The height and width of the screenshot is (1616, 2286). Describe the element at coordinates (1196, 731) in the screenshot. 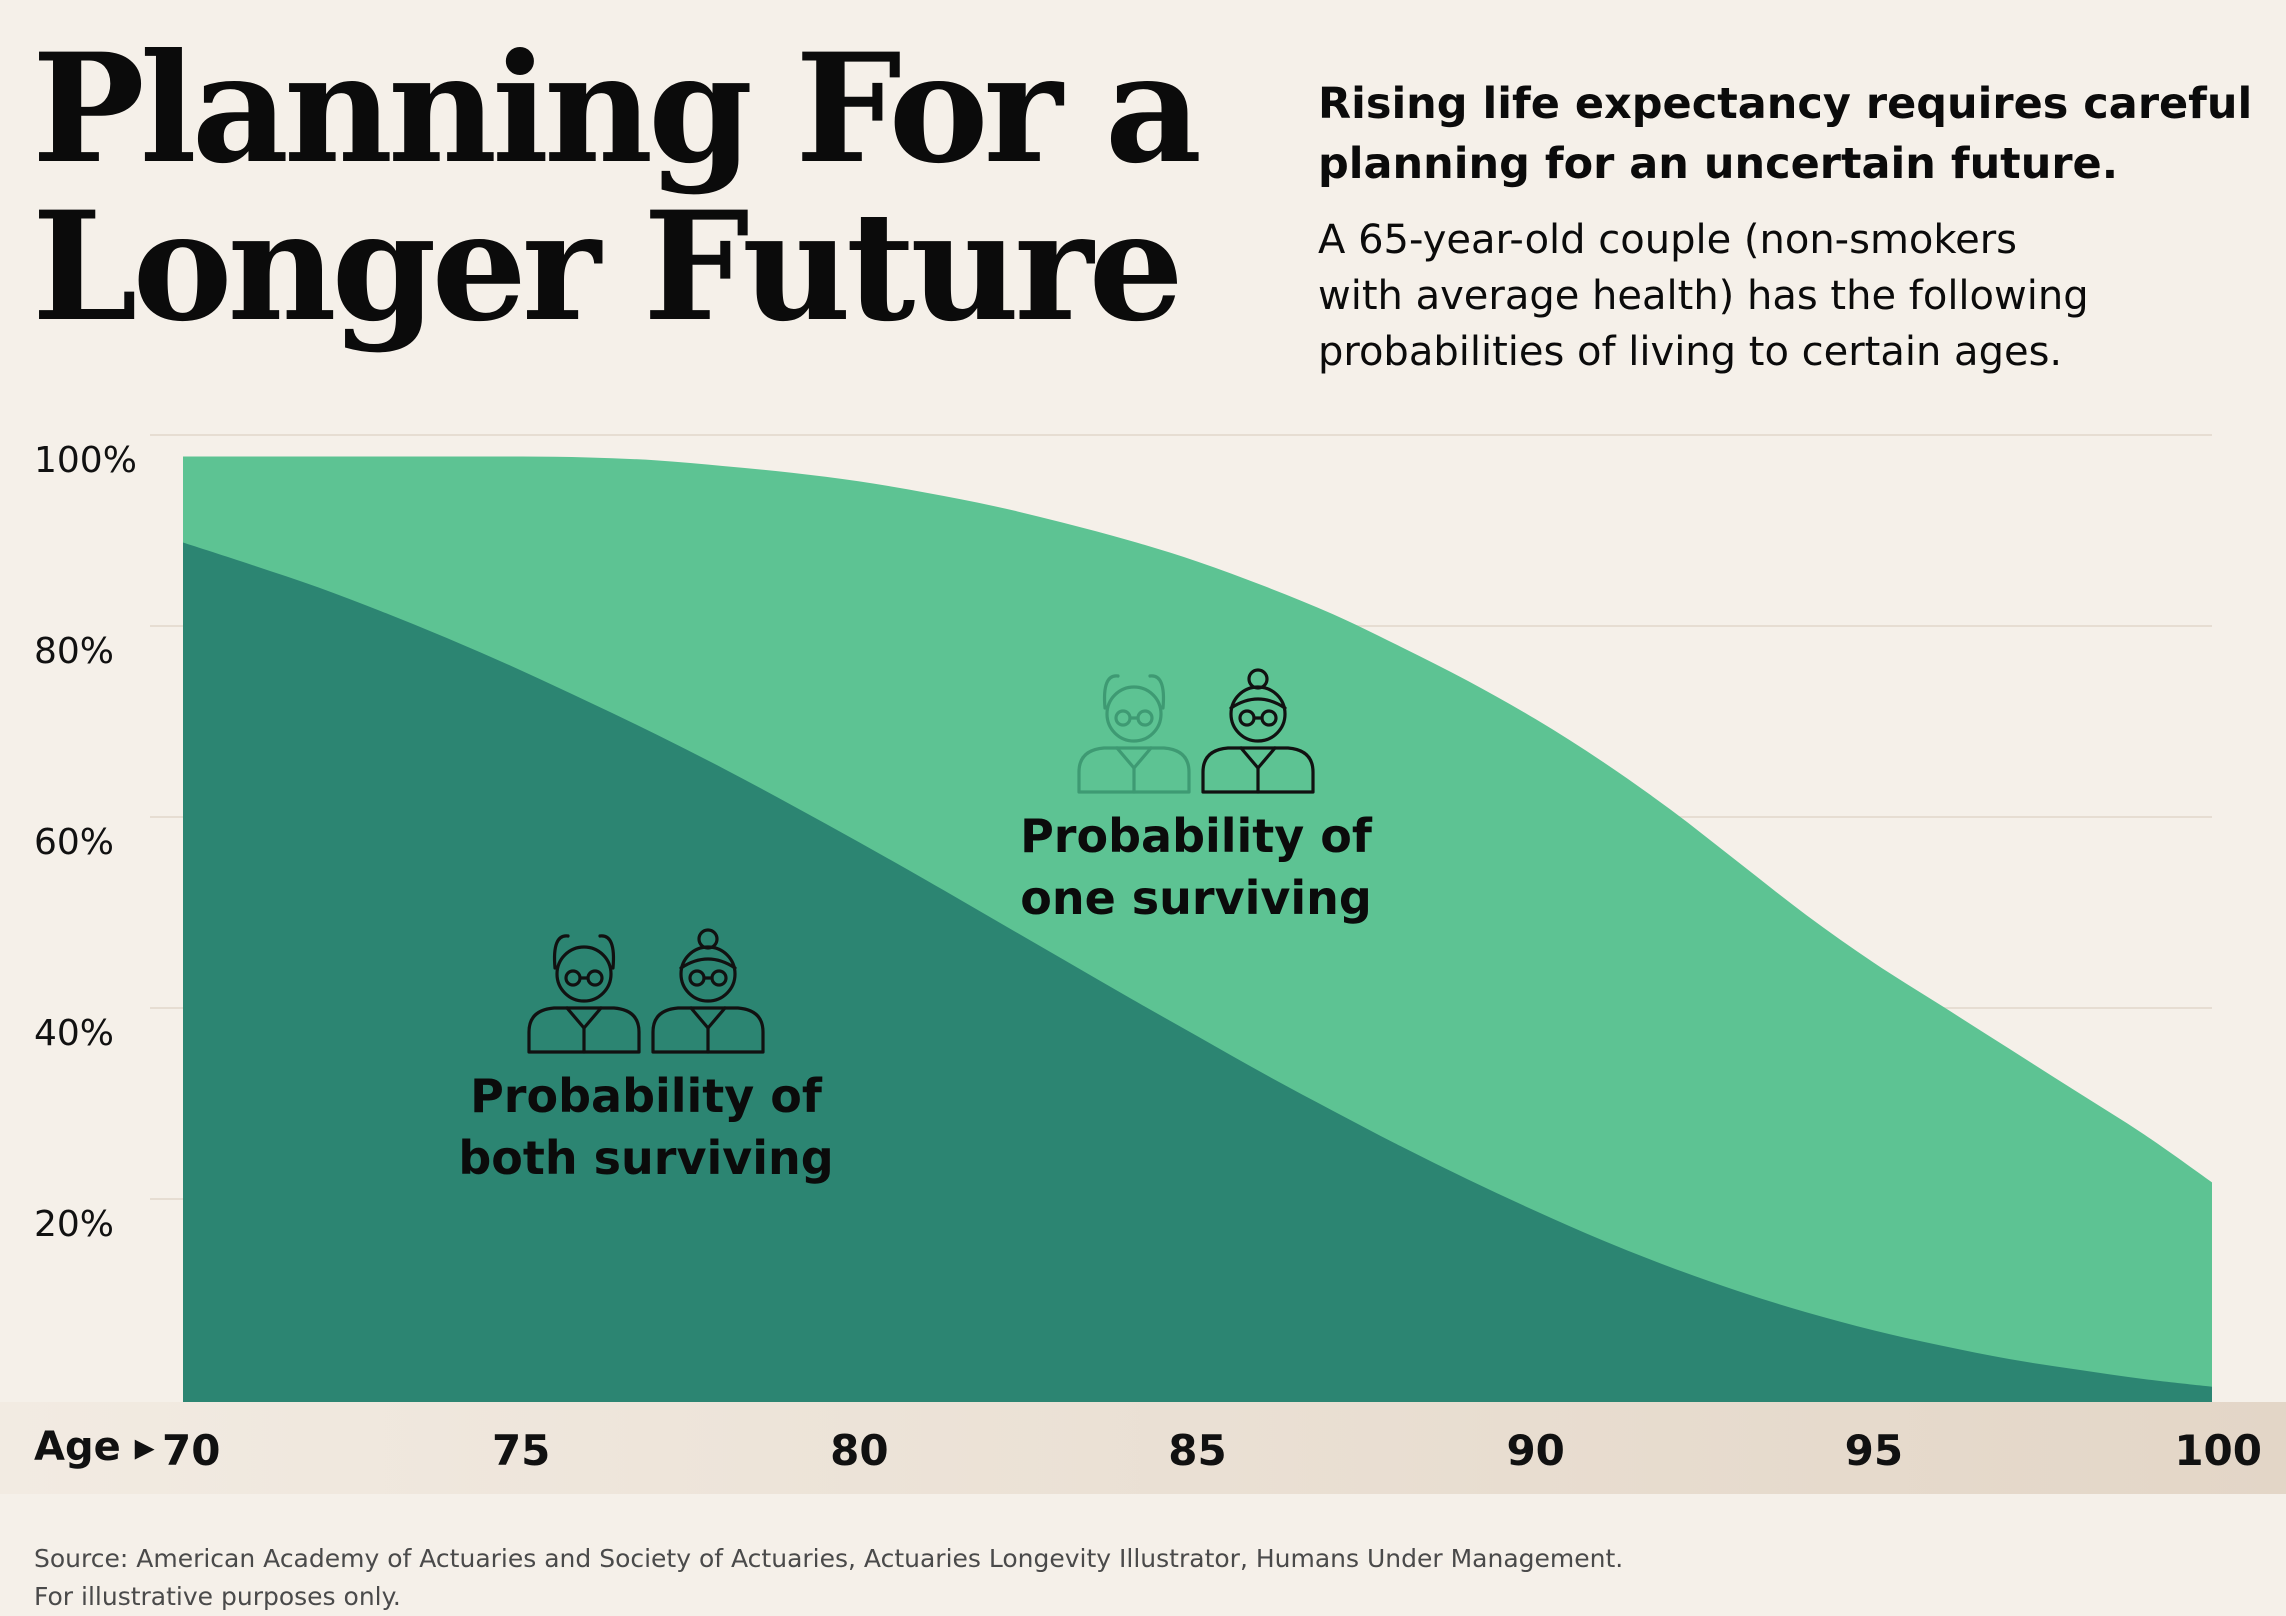

I see `couple-icon-one-surviving` at that location.